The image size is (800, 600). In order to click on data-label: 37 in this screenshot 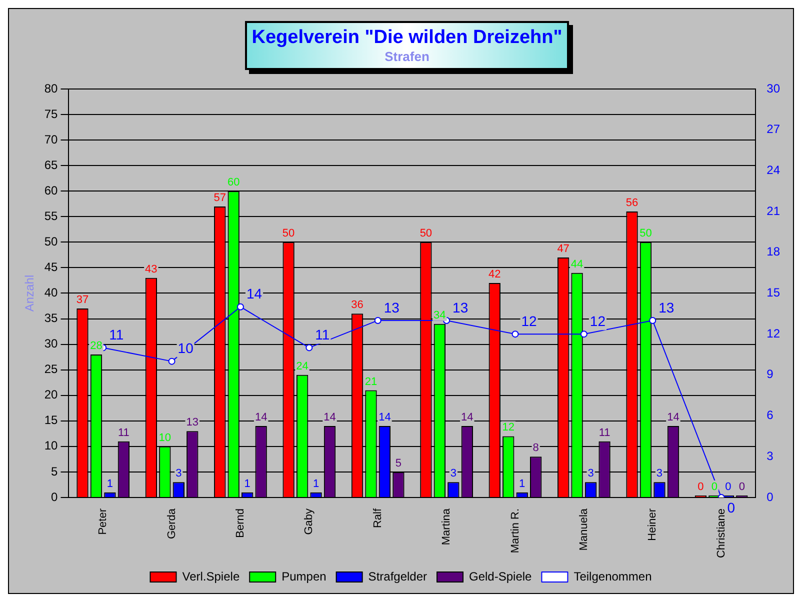, I will do `click(82, 300)`.